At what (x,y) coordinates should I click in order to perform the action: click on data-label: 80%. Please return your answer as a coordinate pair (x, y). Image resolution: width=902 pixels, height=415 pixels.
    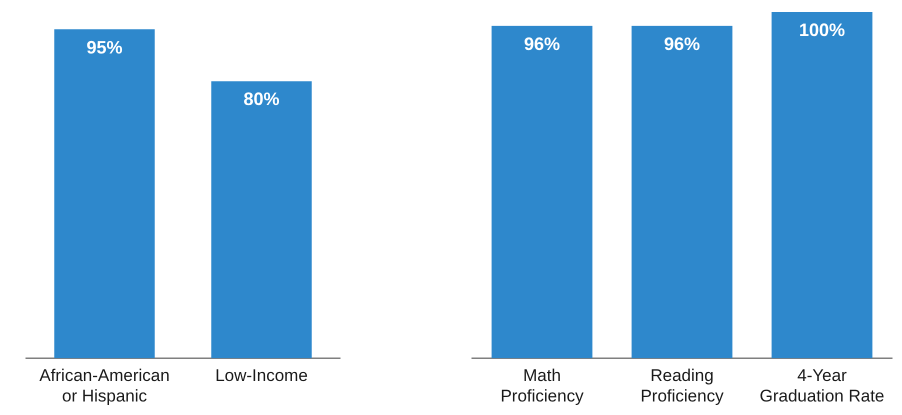
    Looking at the image, I should click on (261, 99).